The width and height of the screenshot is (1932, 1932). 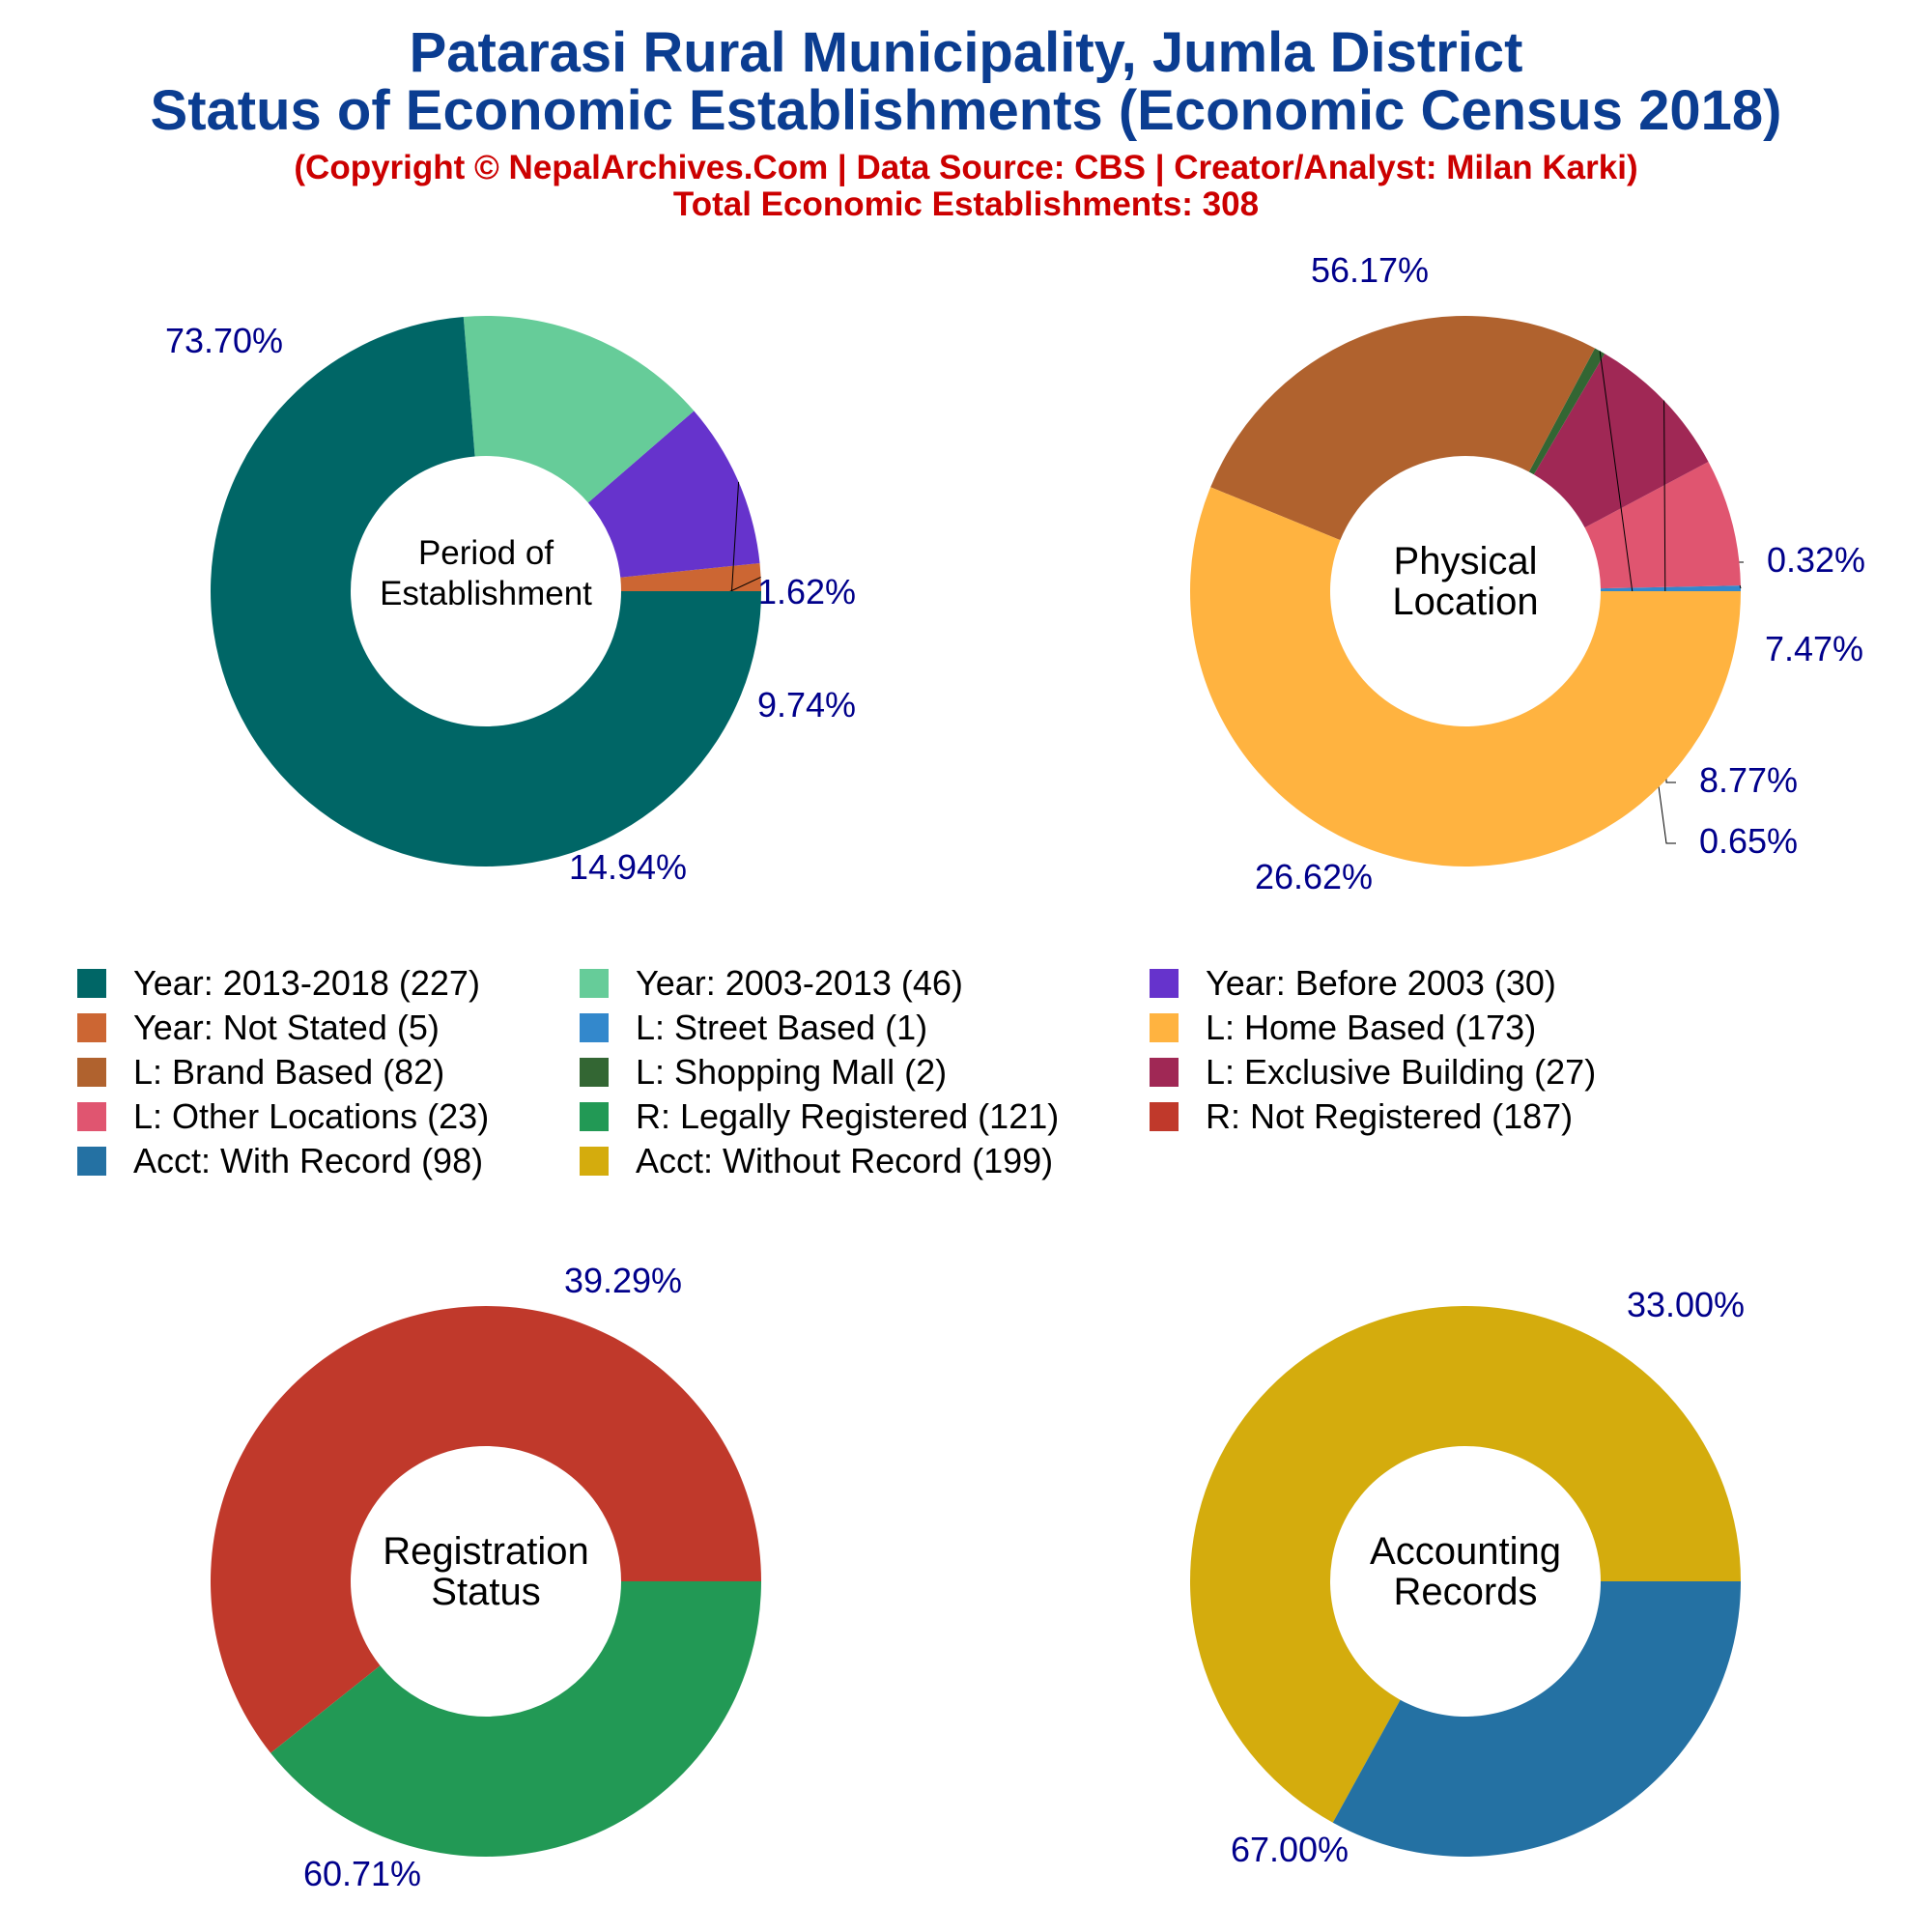 What do you see at coordinates (1465, 602) in the screenshot?
I see `donut-center-label: Location` at bounding box center [1465, 602].